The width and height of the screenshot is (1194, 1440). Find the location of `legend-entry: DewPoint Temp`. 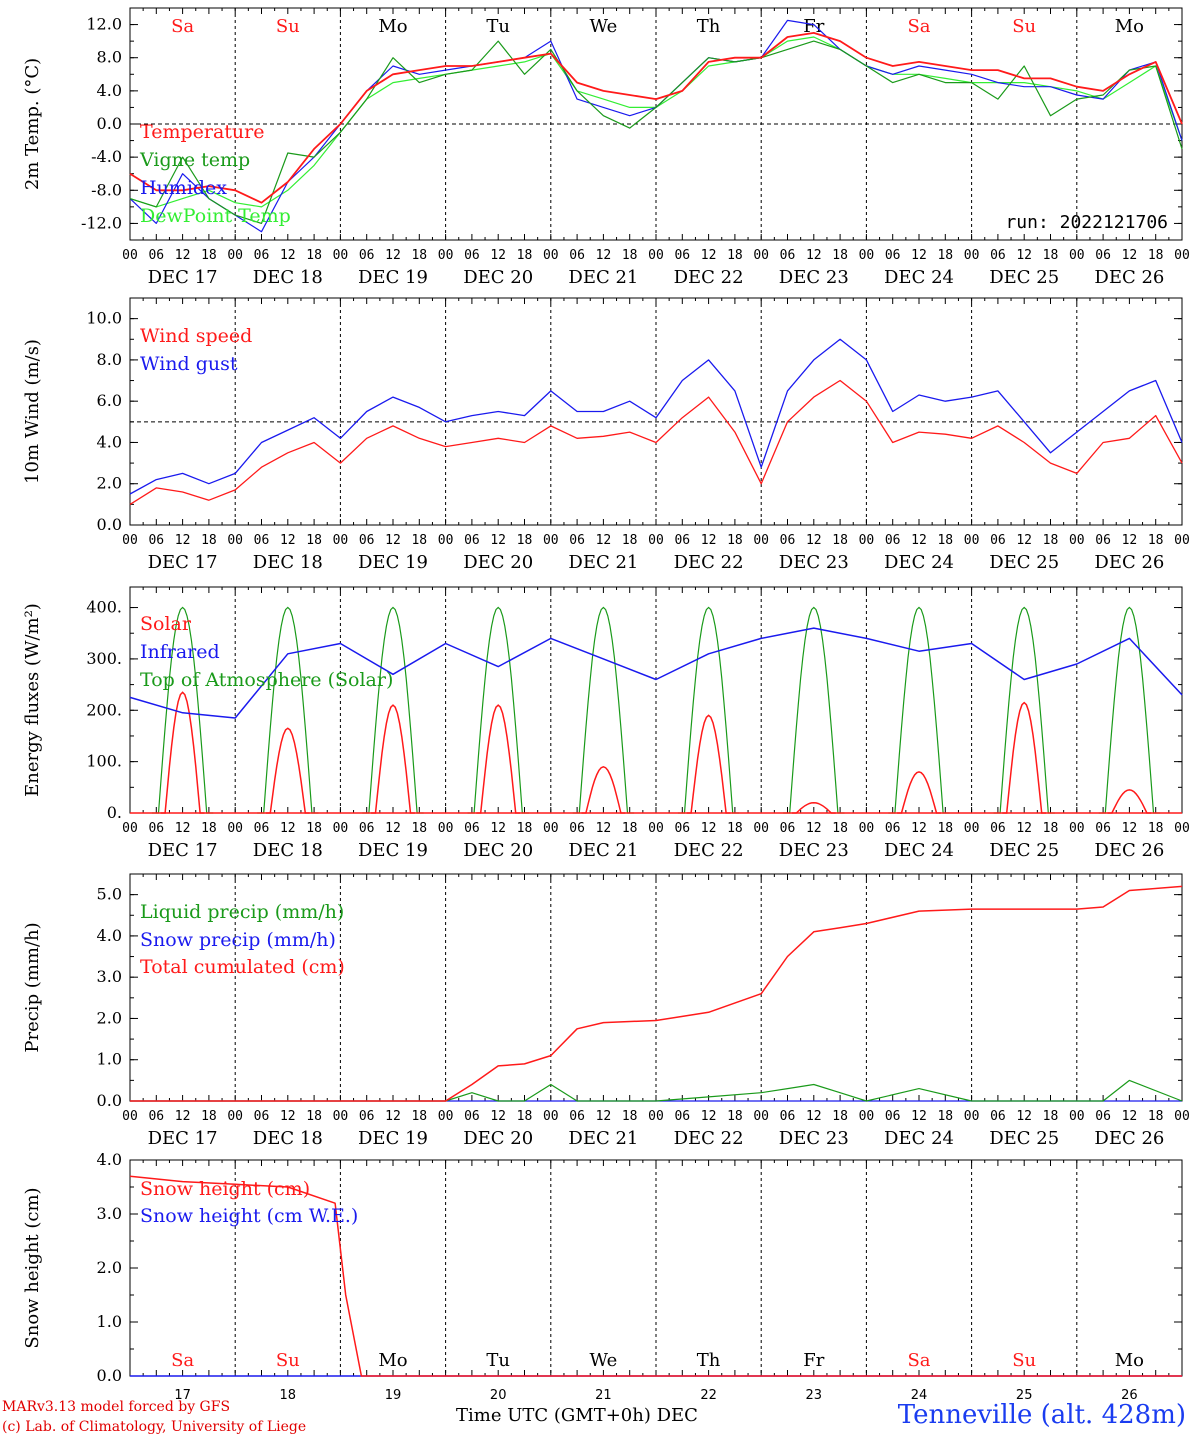

legend-entry: DewPoint Temp is located at coordinates (215, 216).